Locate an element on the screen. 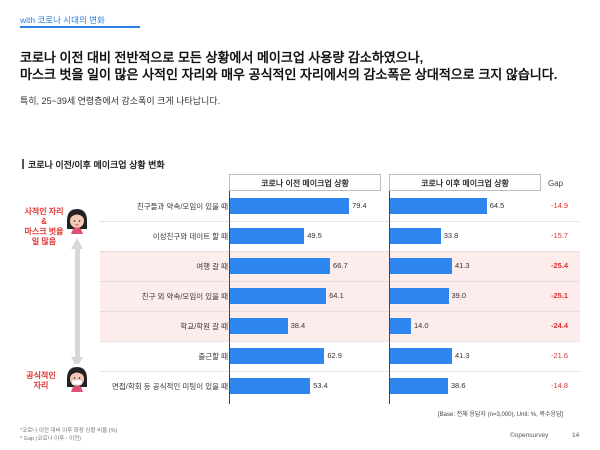 This screenshot has height=450, width=600. bar-value-before: 53.4 is located at coordinates (320, 385).